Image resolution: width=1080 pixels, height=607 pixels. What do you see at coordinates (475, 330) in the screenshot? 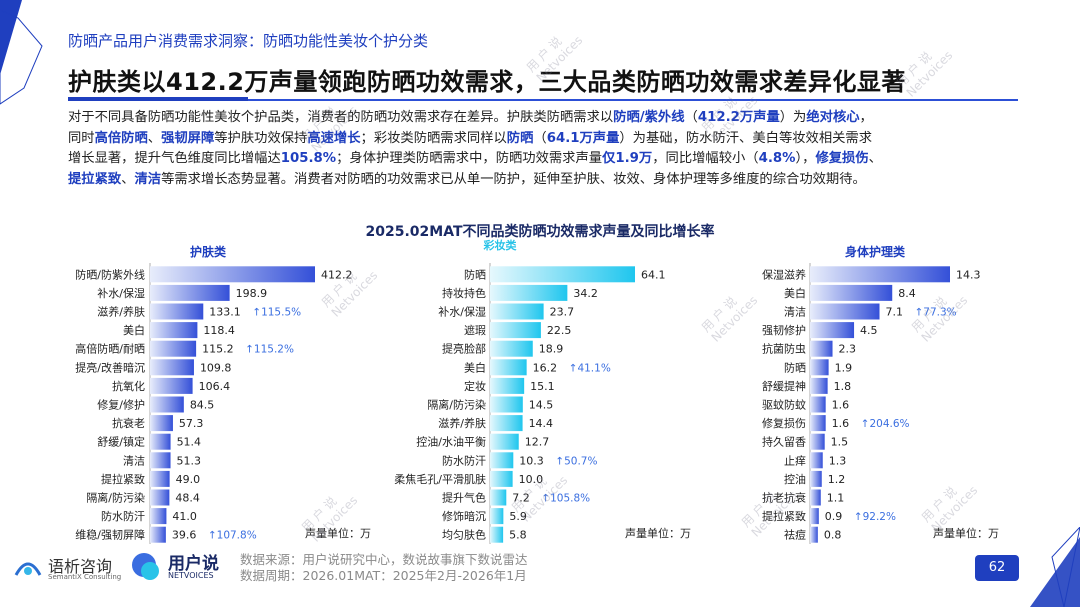
I see `category-label: 遮瑕` at bounding box center [475, 330].